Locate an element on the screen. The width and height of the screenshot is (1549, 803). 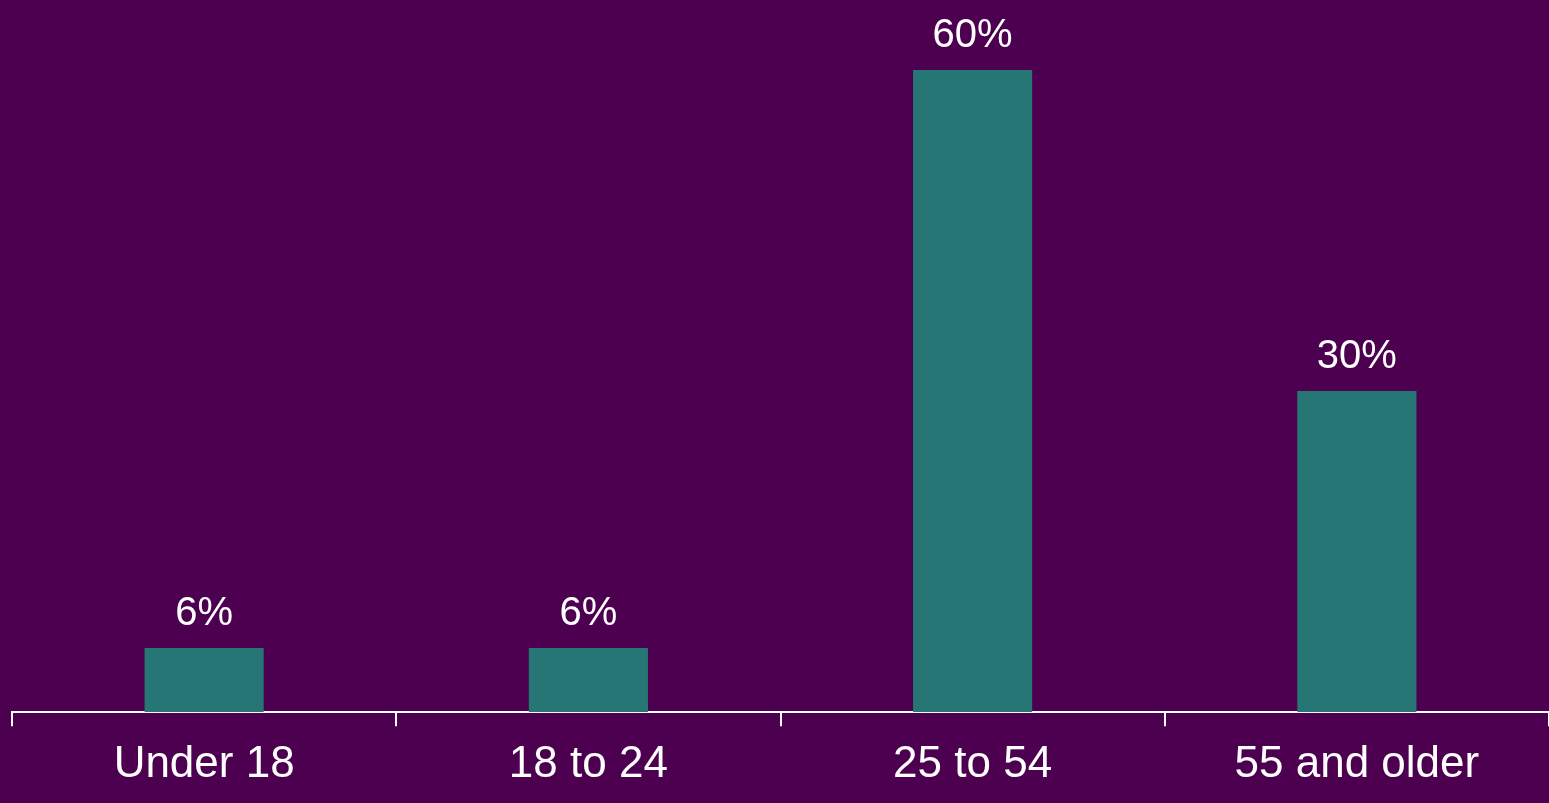
x-tick-label: Under 18 is located at coordinates (204, 761).